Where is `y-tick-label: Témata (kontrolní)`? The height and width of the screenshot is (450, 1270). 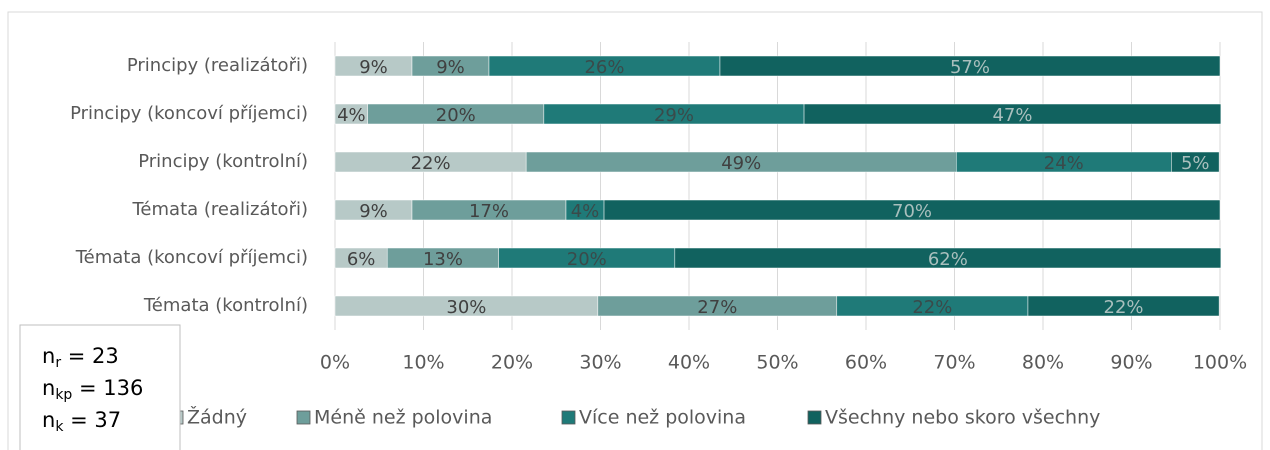 y-tick-label: Témata (kontrolní) is located at coordinates (225, 305).